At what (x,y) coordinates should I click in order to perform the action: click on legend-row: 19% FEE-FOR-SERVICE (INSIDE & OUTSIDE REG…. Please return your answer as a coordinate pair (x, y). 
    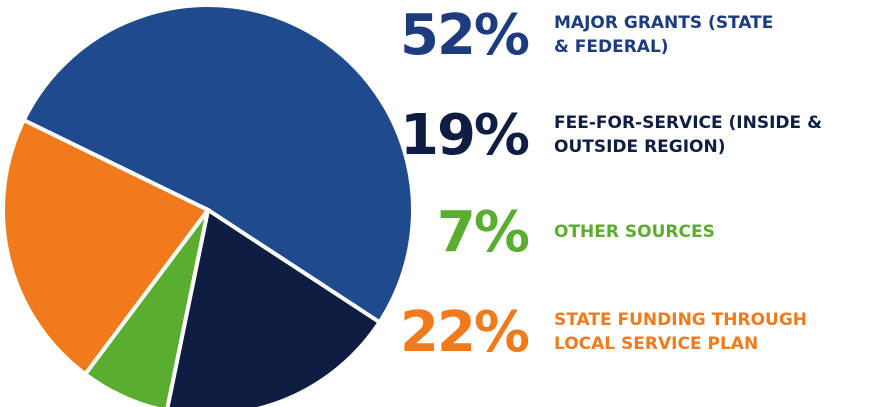
    Looking at the image, I should click on (645, 135).